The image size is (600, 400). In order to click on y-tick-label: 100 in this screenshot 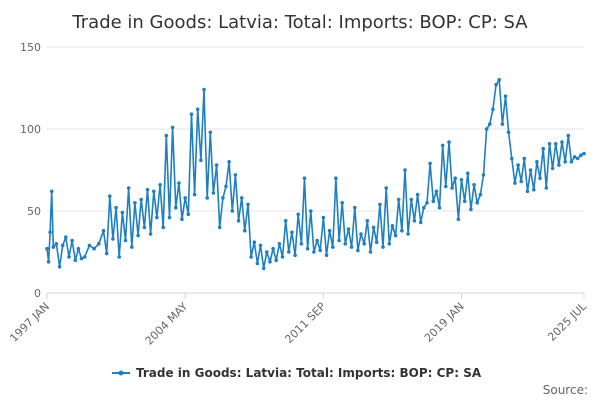, I will do `click(30, 129)`.